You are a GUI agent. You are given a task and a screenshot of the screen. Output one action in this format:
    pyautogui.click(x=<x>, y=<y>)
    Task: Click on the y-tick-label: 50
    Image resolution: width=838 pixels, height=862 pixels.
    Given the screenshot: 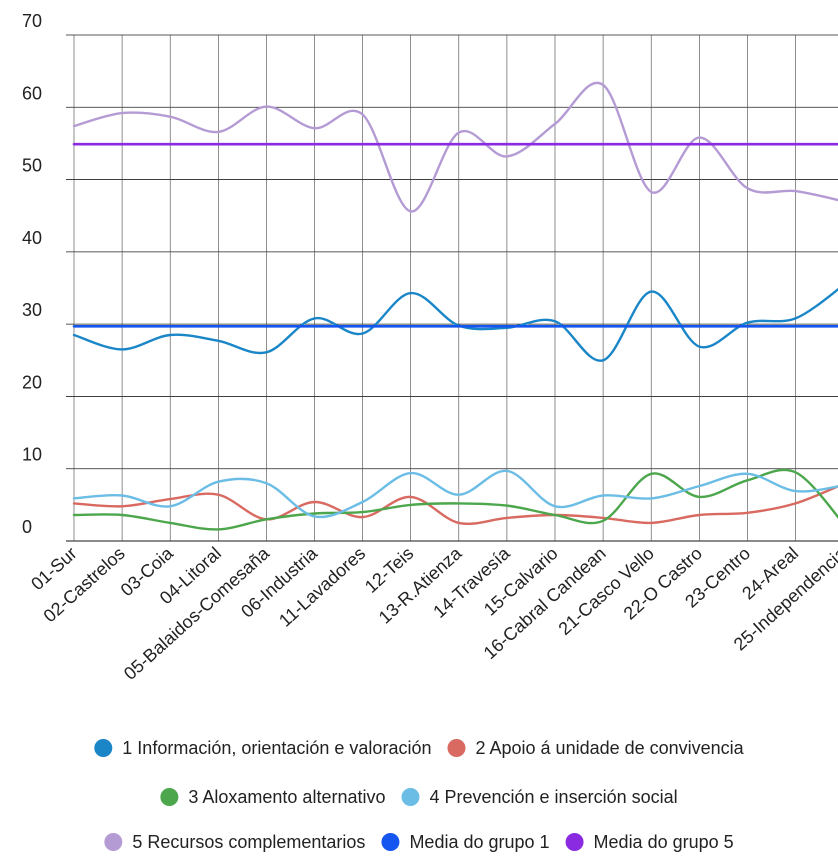 What is the action you would take?
    pyautogui.click(x=32, y=166)
    